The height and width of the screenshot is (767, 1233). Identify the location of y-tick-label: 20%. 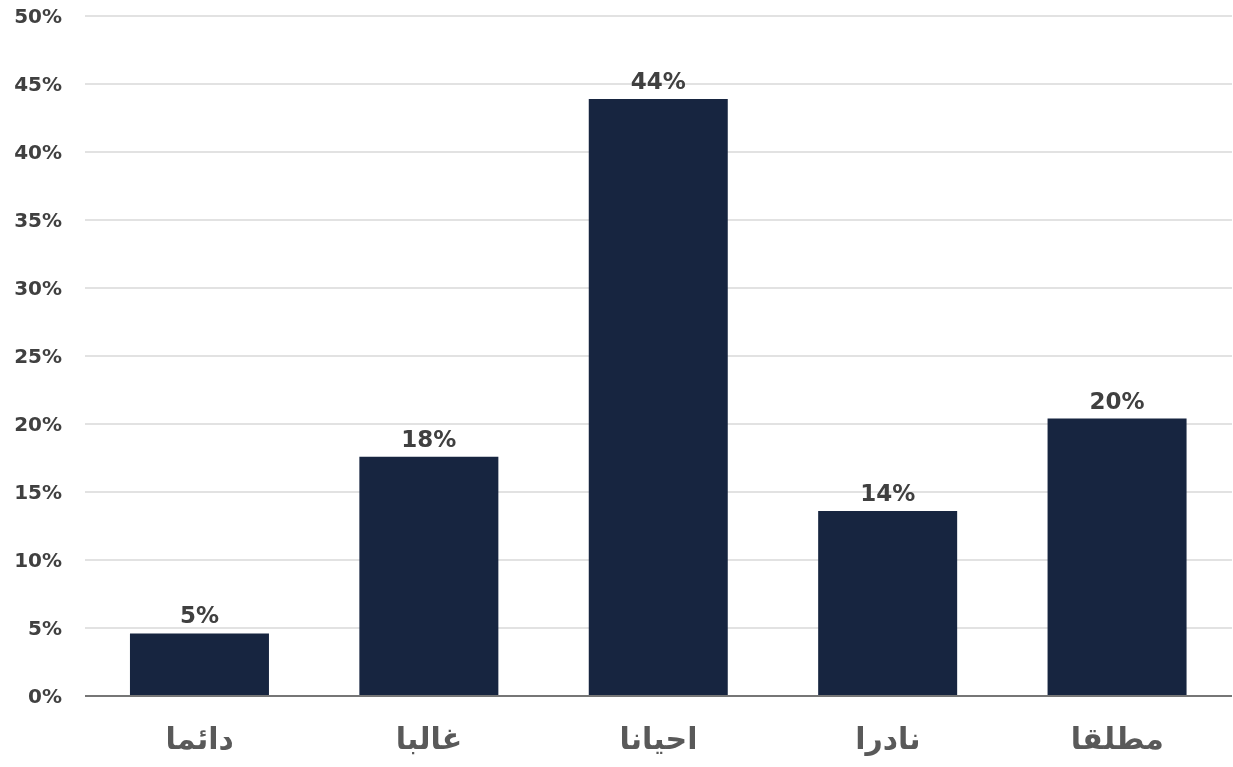
(38, 424).